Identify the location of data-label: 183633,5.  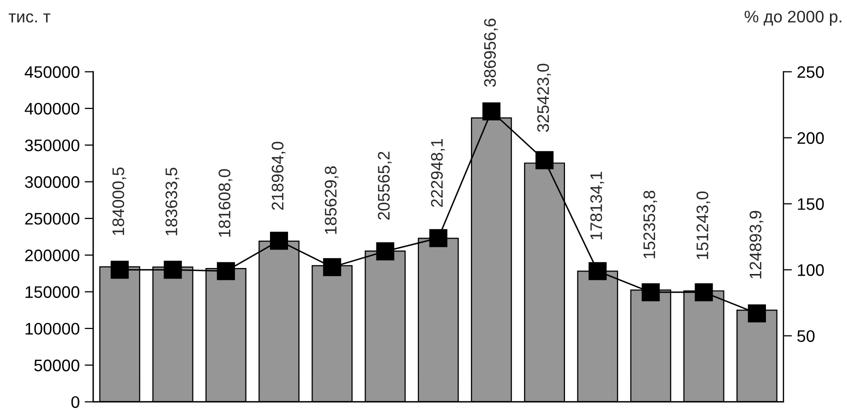
(172, 202).